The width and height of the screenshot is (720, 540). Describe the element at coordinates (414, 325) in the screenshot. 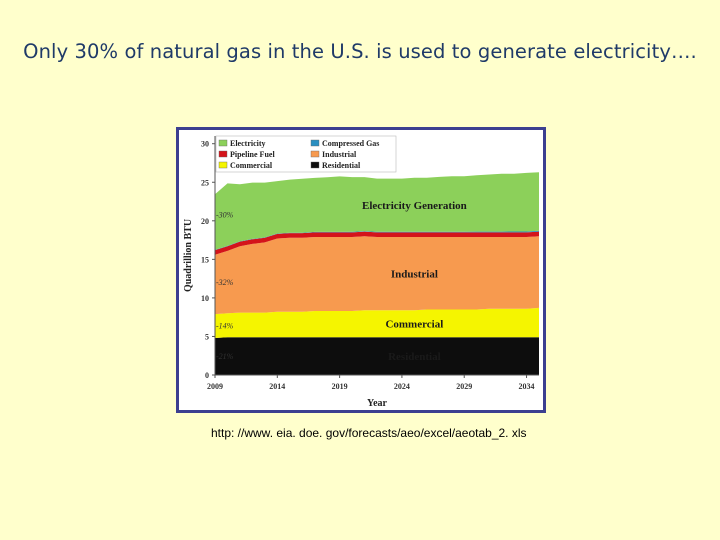

I see `area-label-commercial: Commercial` at that location.